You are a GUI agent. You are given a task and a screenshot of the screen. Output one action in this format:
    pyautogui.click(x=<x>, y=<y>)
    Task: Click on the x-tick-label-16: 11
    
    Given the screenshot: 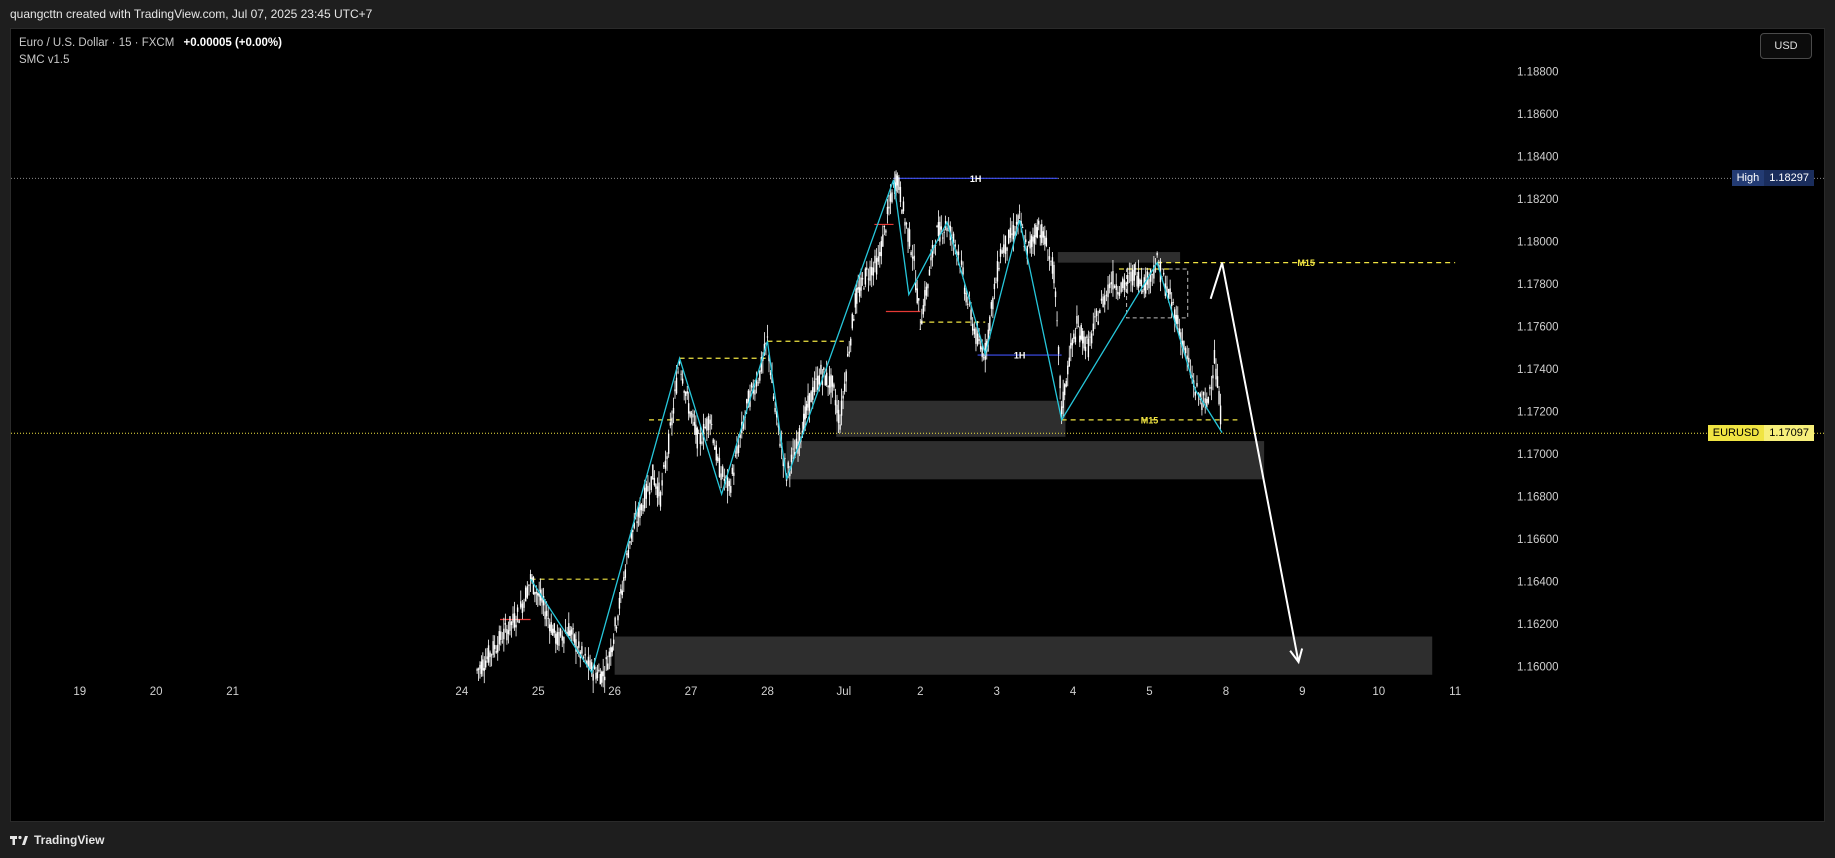 What is the action you would take?
    pyautogui.click(x=1455, y=692)
    